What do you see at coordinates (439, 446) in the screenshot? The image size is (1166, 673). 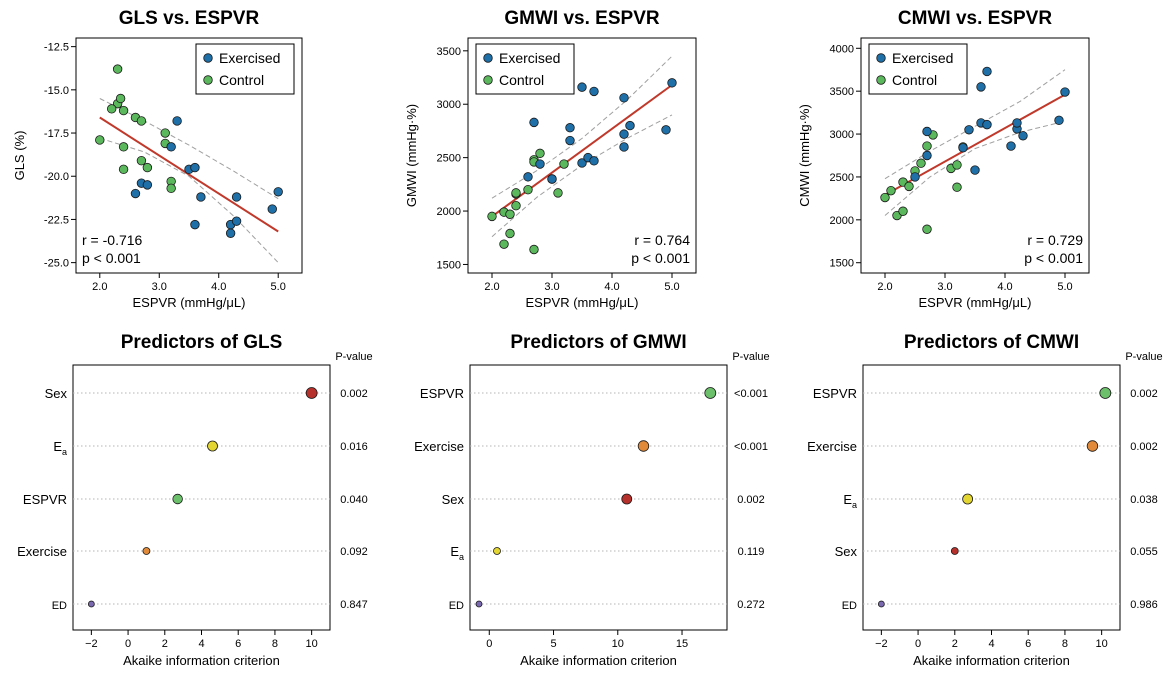 I see `predictor-label: Exercise` at bounding box center [439, 446].